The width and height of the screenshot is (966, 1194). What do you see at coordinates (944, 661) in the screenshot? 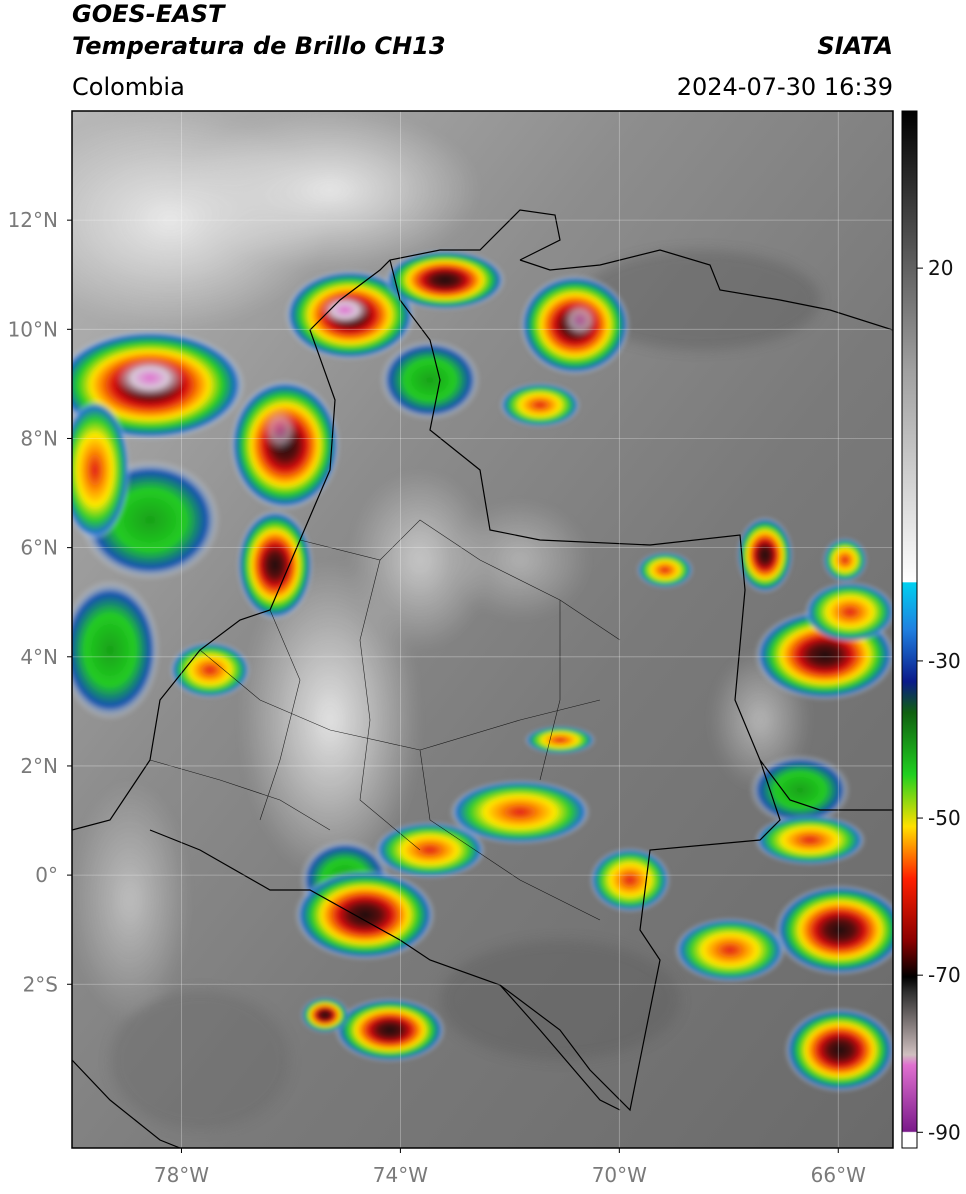
I see `colorbar-tick-label: -30` at bounding box center [944, 661].